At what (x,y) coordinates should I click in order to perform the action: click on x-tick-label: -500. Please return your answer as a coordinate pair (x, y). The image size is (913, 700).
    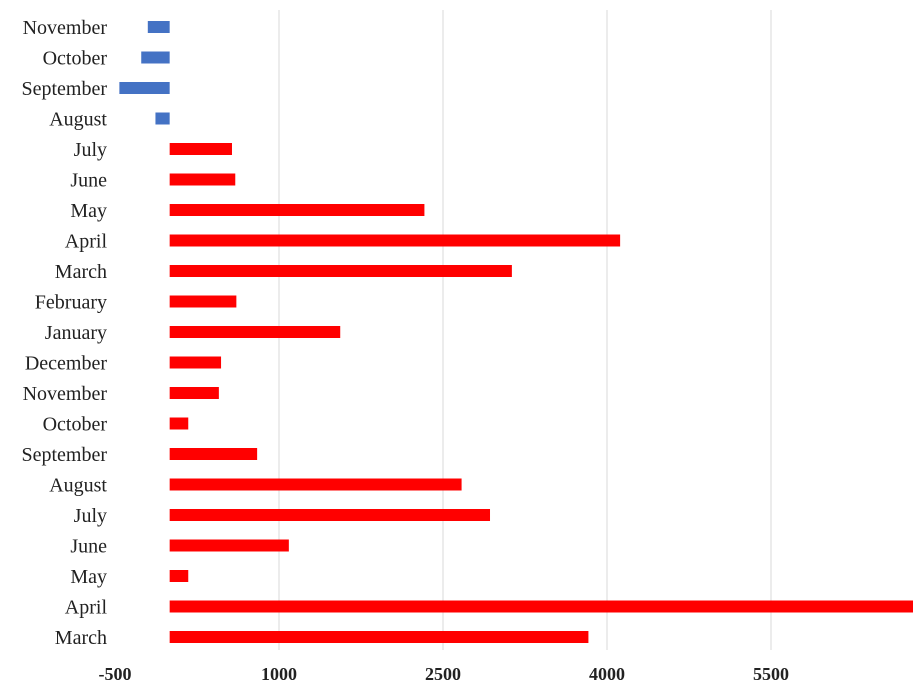
    Looking at the image, I should click on (115, 674).